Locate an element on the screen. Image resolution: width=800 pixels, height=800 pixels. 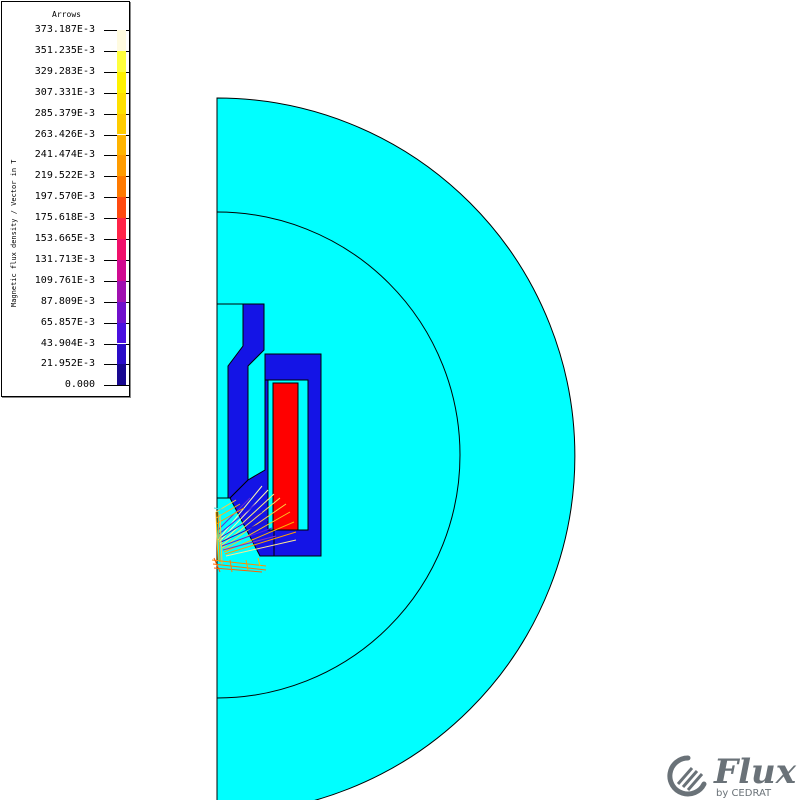
legend-tick-label: 307.331E-3 is located at coordinates (64, 92).